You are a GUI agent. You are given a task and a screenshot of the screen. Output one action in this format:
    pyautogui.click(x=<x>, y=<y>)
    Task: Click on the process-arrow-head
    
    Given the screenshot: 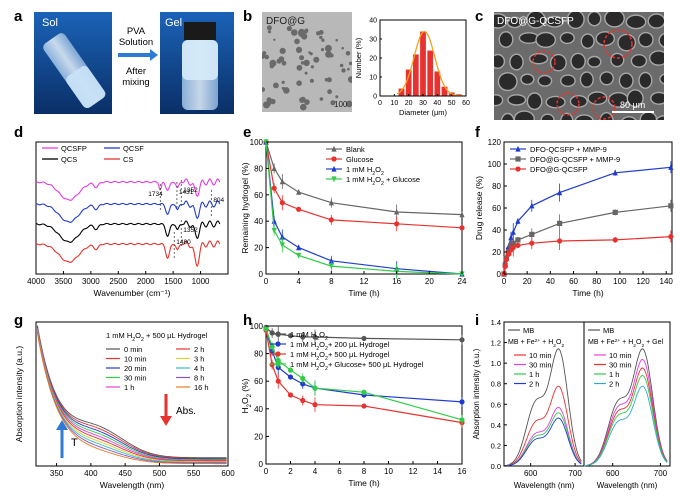 What is the action you would take?
    pyautogui.click(x=154, y=55)
    